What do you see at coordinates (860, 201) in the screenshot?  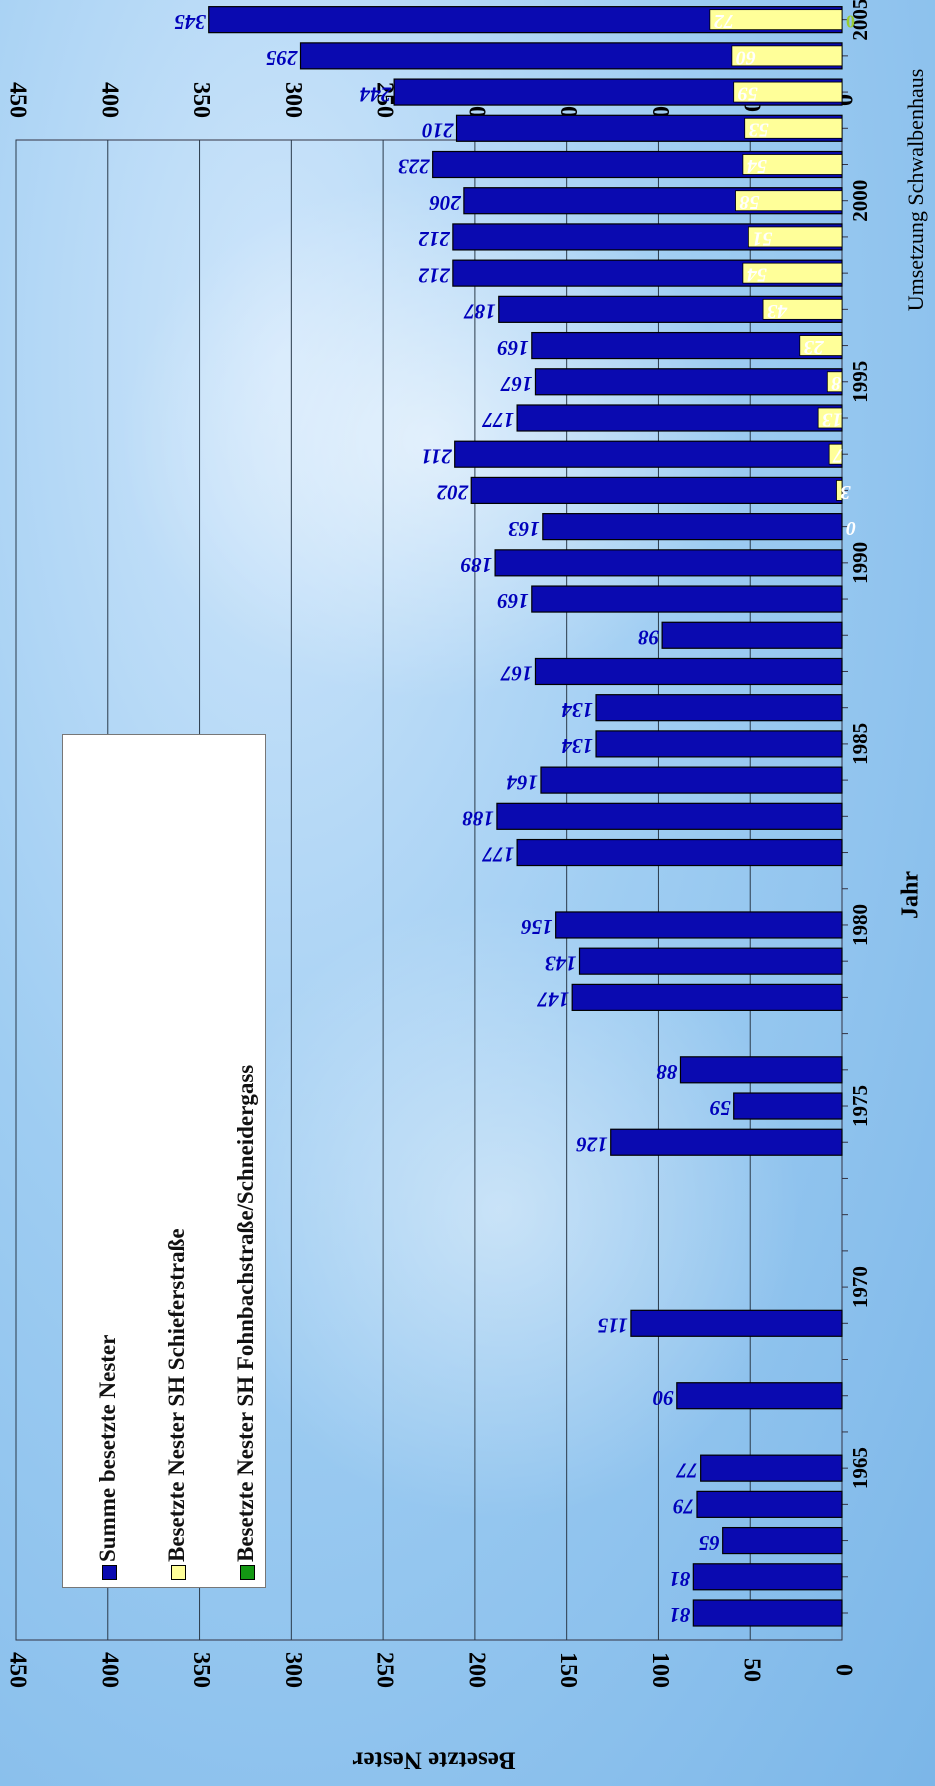 I see `year-tick-label: 2000` at bounding box center [860, 201].